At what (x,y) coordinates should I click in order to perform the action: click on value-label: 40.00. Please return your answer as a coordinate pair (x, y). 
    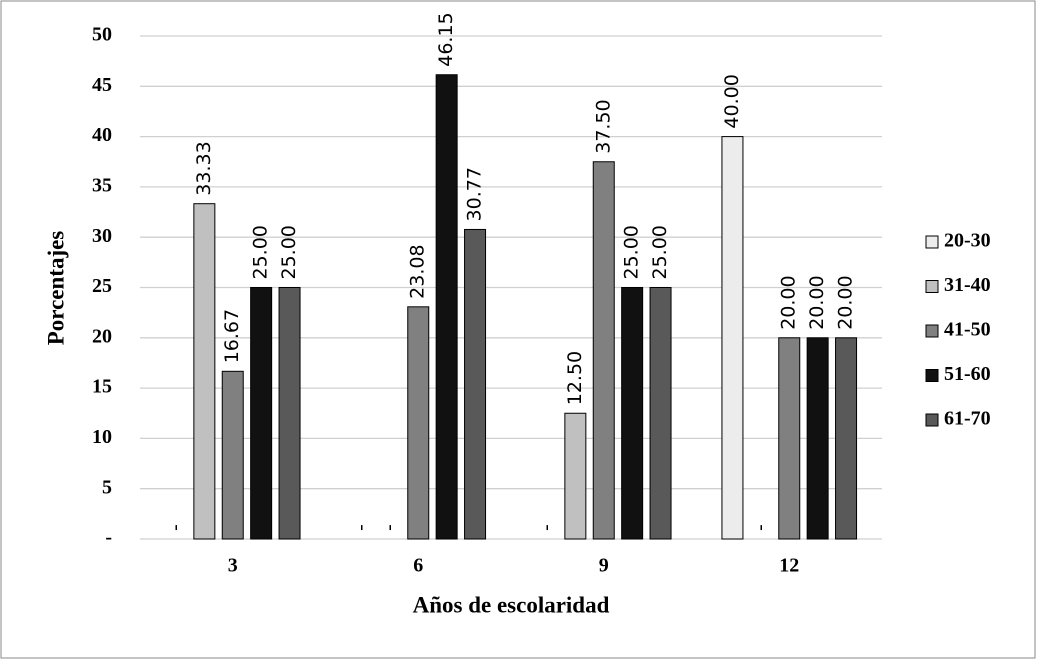
    Looking at the image, I should click on (732, 101).